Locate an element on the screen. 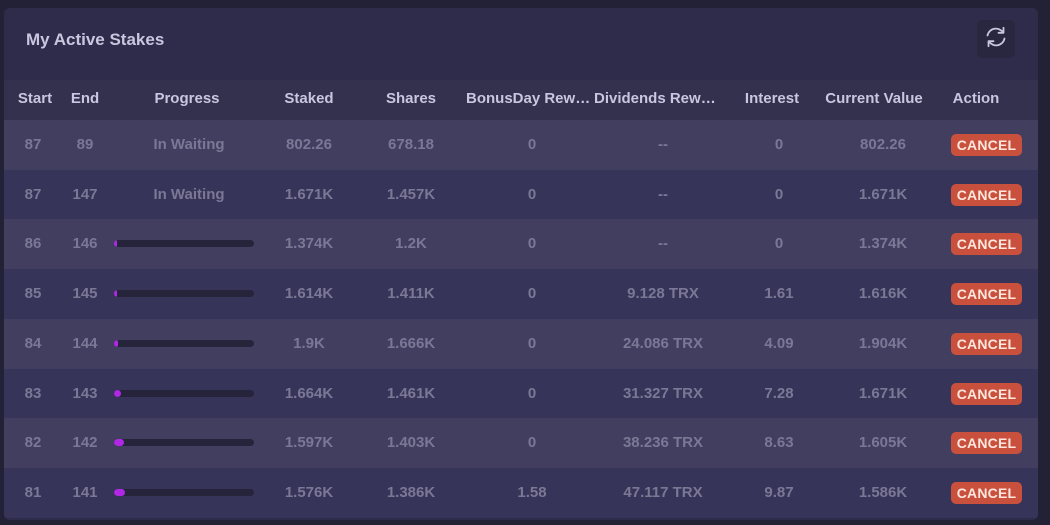  cell-shares: 1.2K is located at coordinates (411, 244).